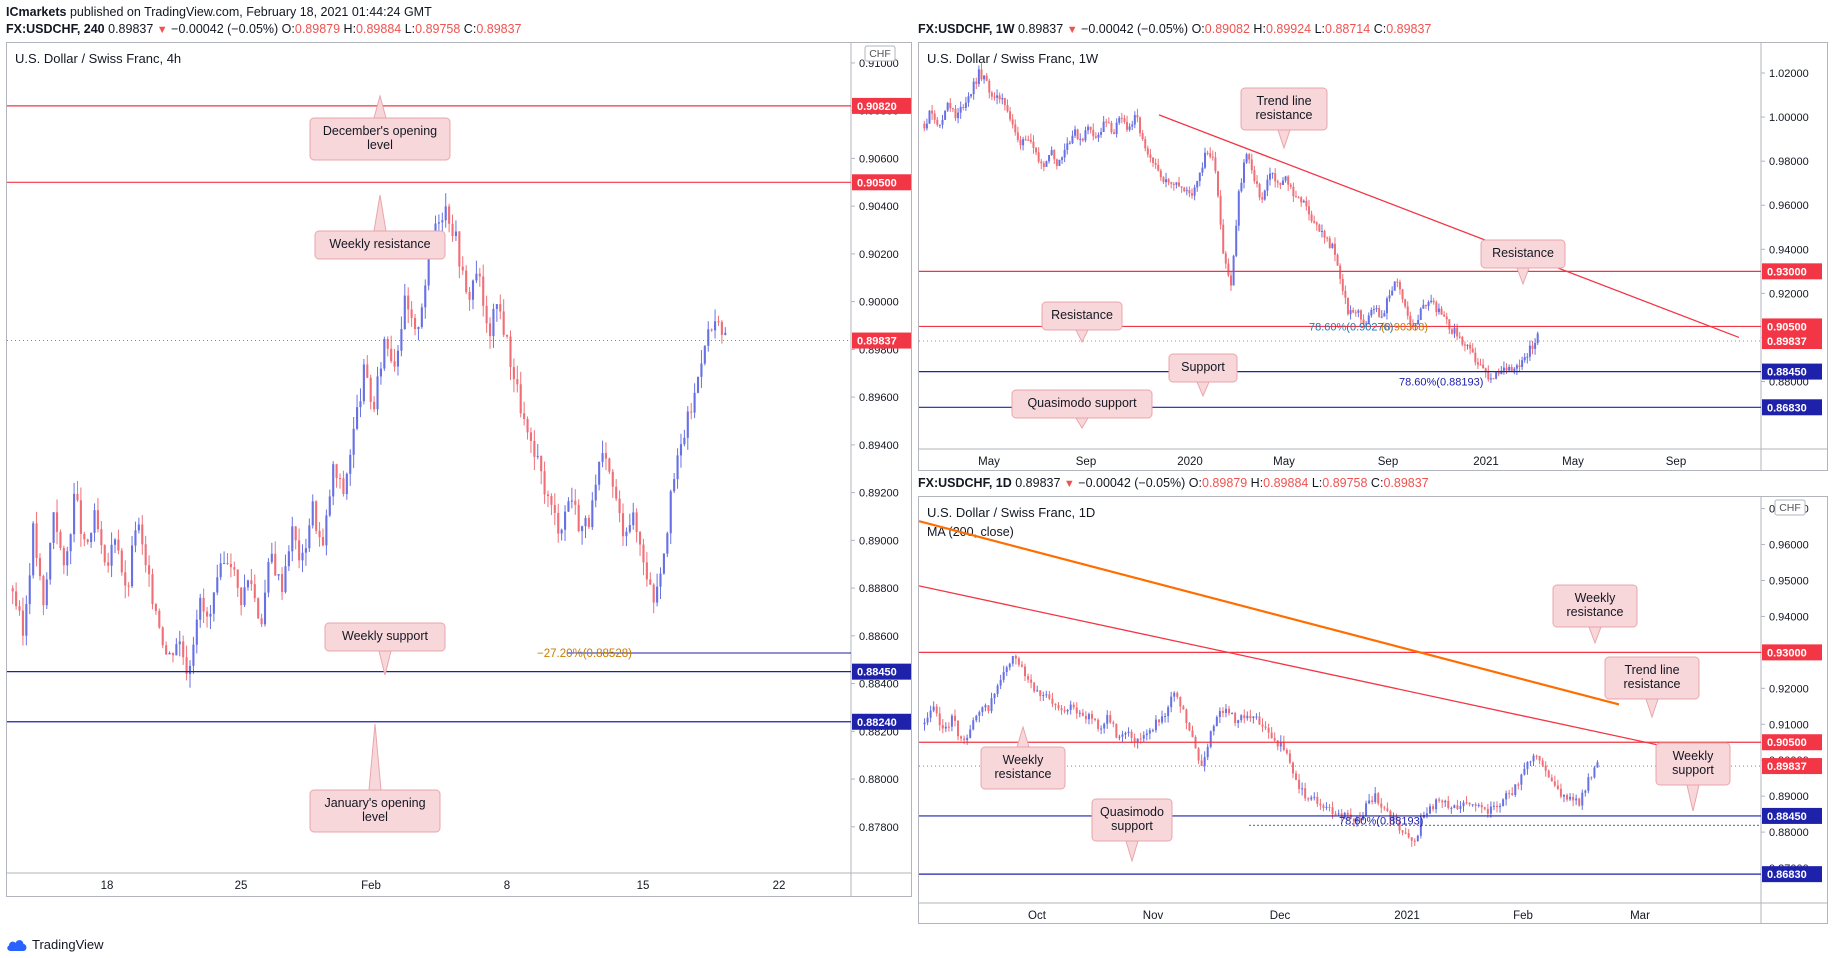 This screenshot has height=958, width=1833. What do you see at coordinates (1345, 483) in the screenshot?
I see `d-low: 0.89758` at bounding box center [1345, 483].